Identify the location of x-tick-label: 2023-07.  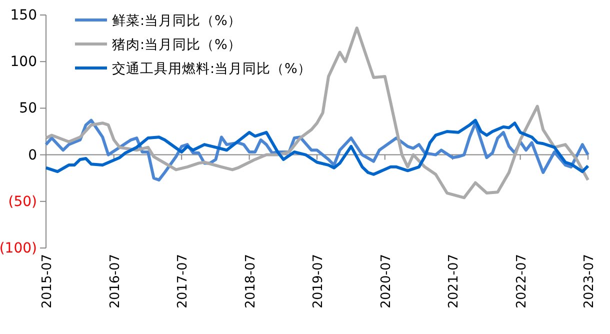
(589, 281).